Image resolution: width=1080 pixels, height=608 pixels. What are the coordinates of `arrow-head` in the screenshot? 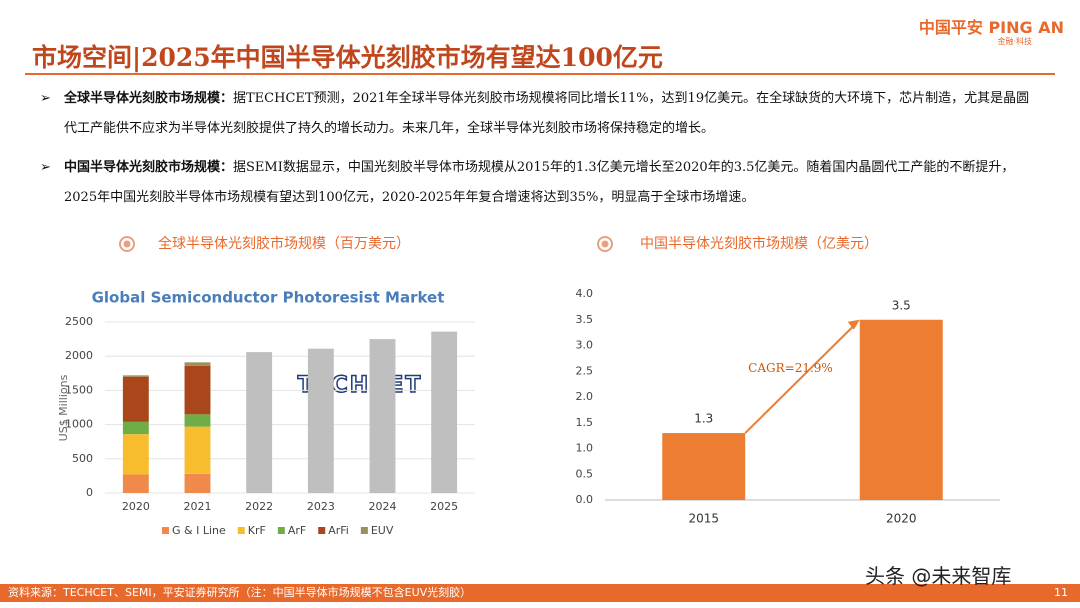 It's located at (853, 324).